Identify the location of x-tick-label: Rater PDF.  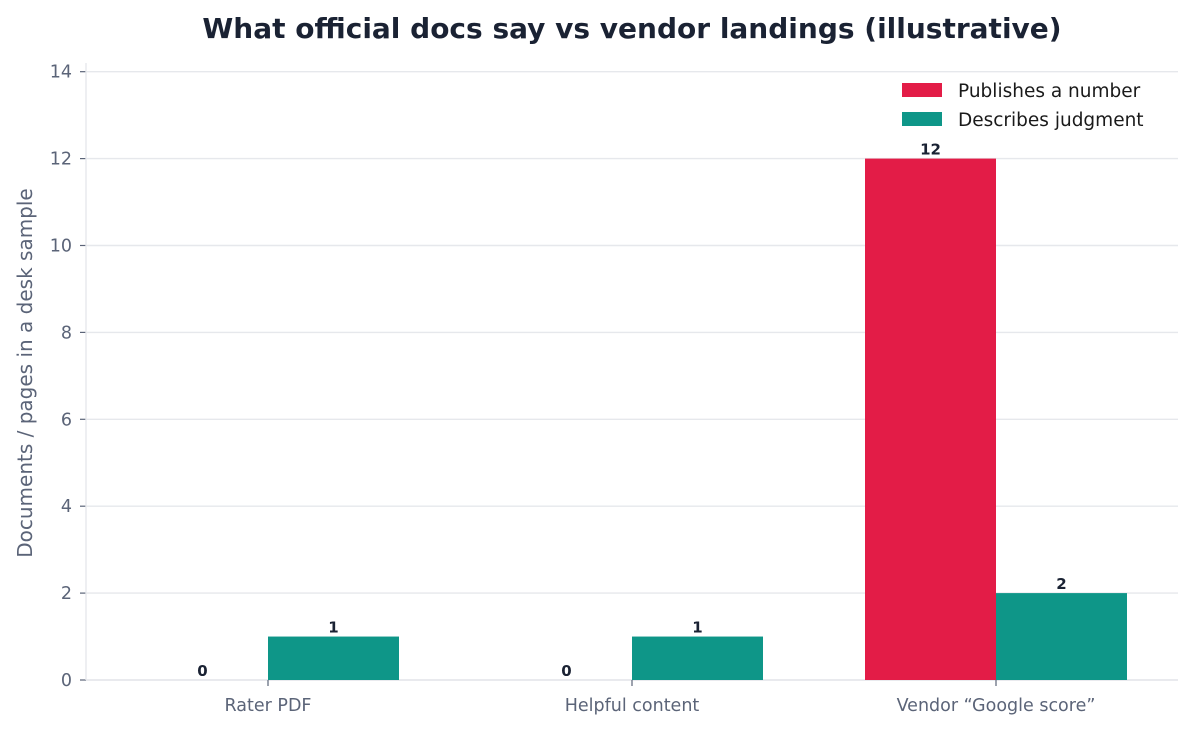
(268, 706).